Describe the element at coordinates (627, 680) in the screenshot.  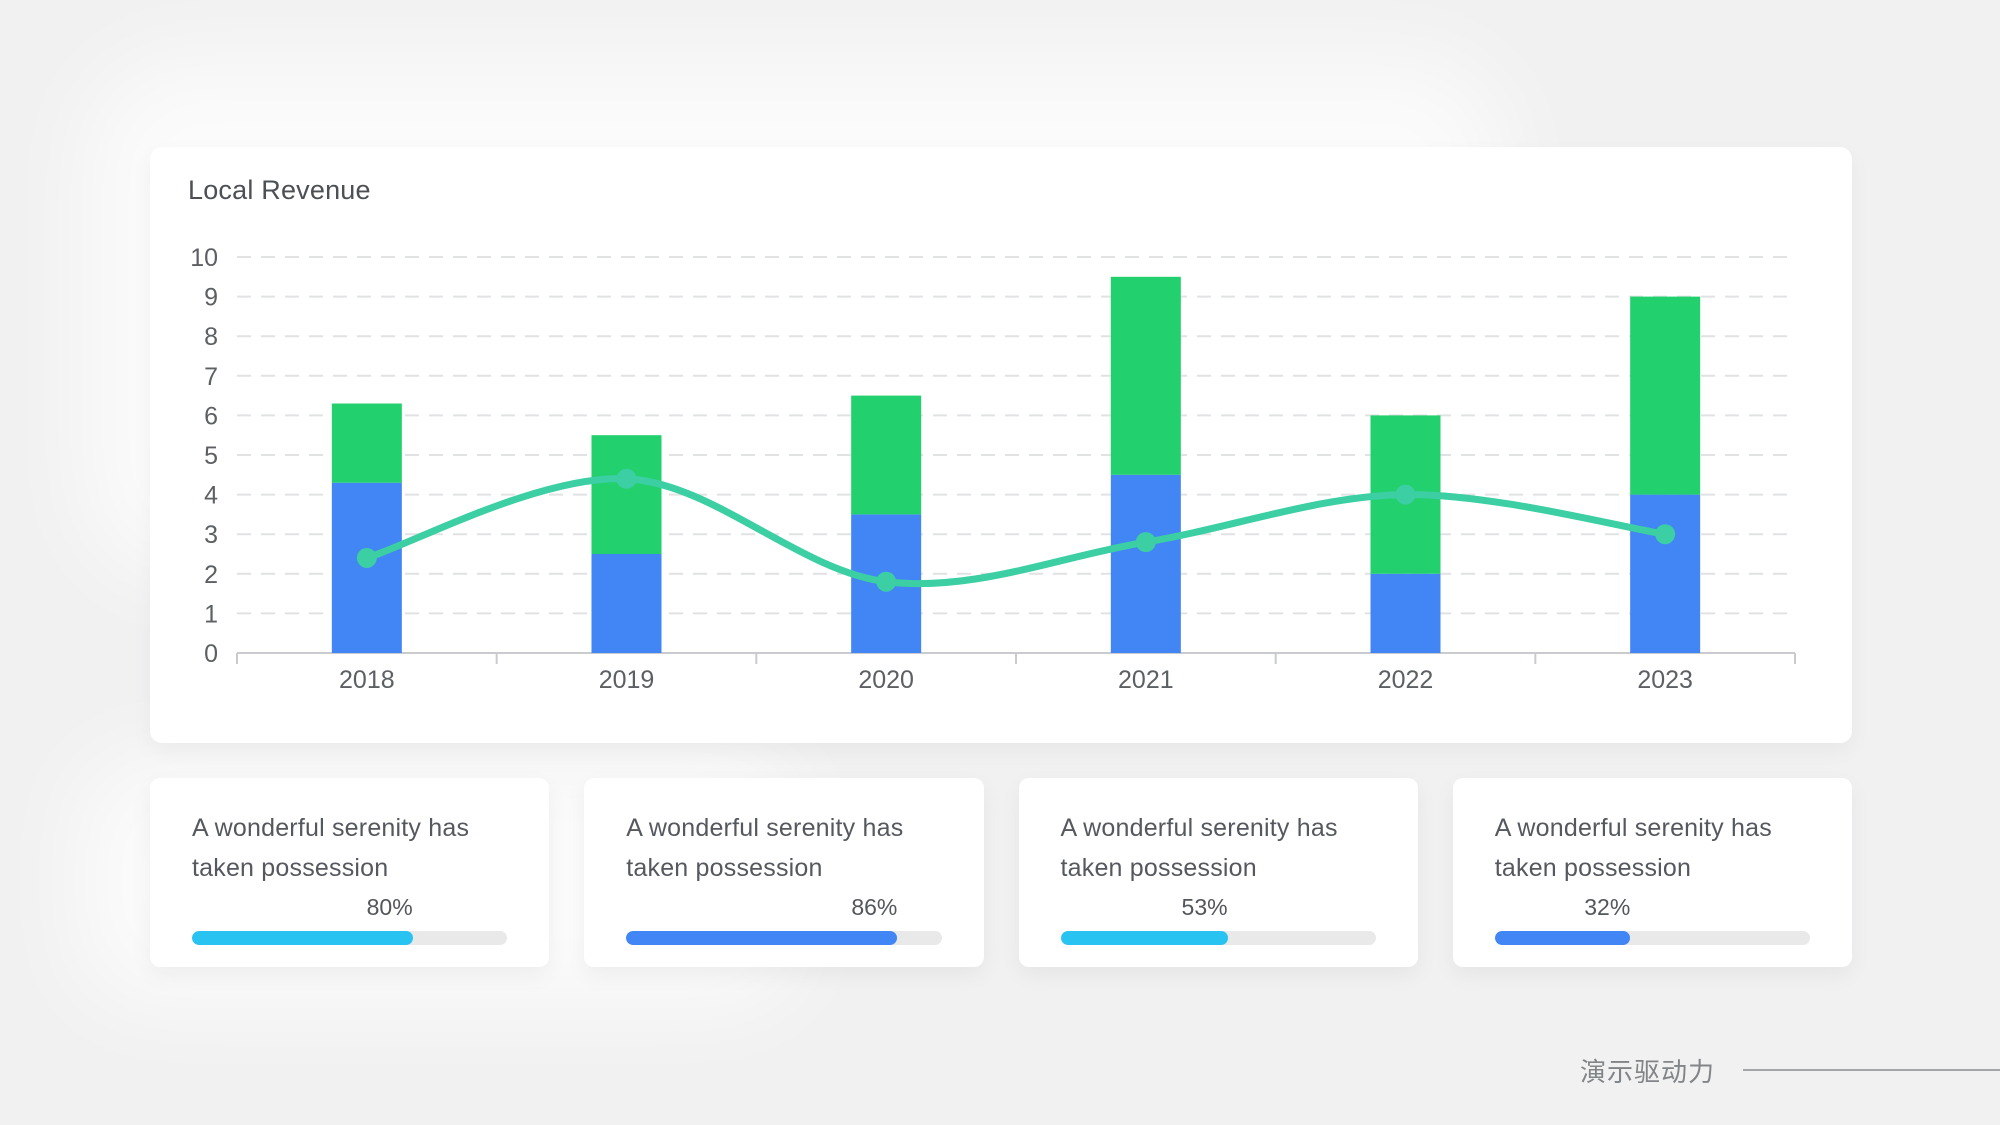
I see `svg-text: 2019` at that location.